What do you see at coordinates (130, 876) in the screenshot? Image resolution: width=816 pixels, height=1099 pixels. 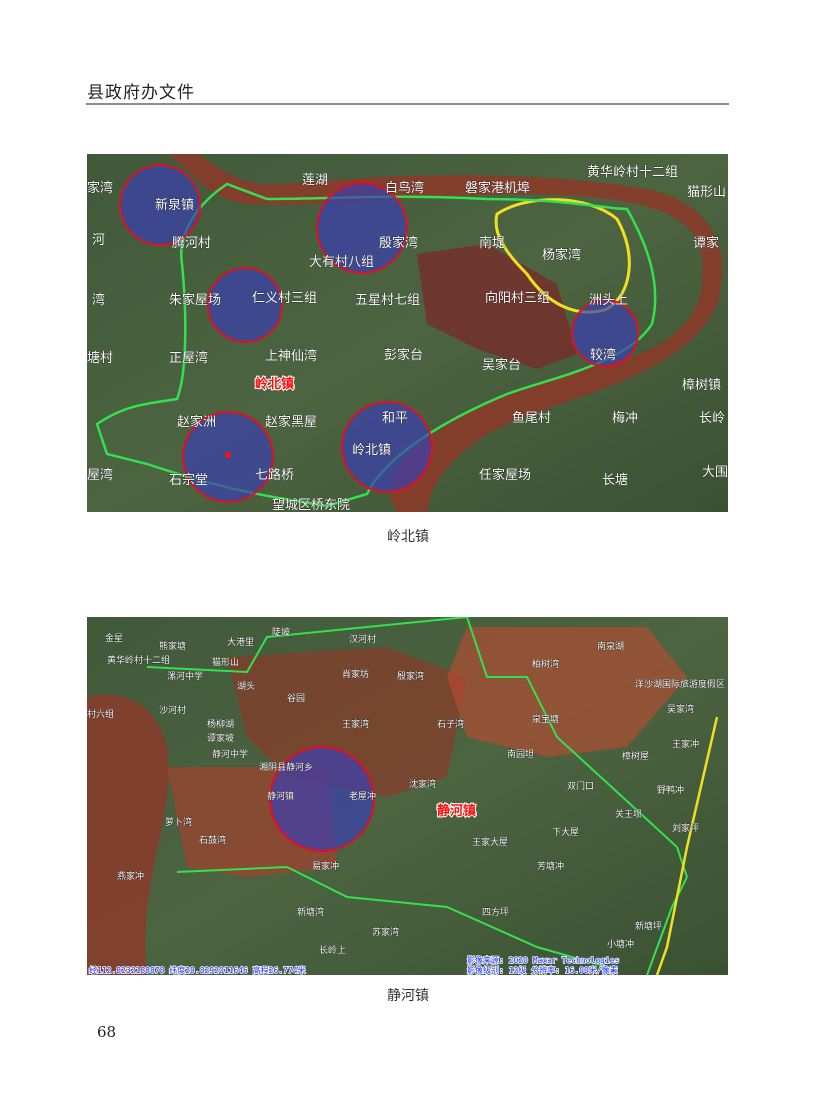 I see `map-label: 燕家冲` at bounding box center [130, 876].